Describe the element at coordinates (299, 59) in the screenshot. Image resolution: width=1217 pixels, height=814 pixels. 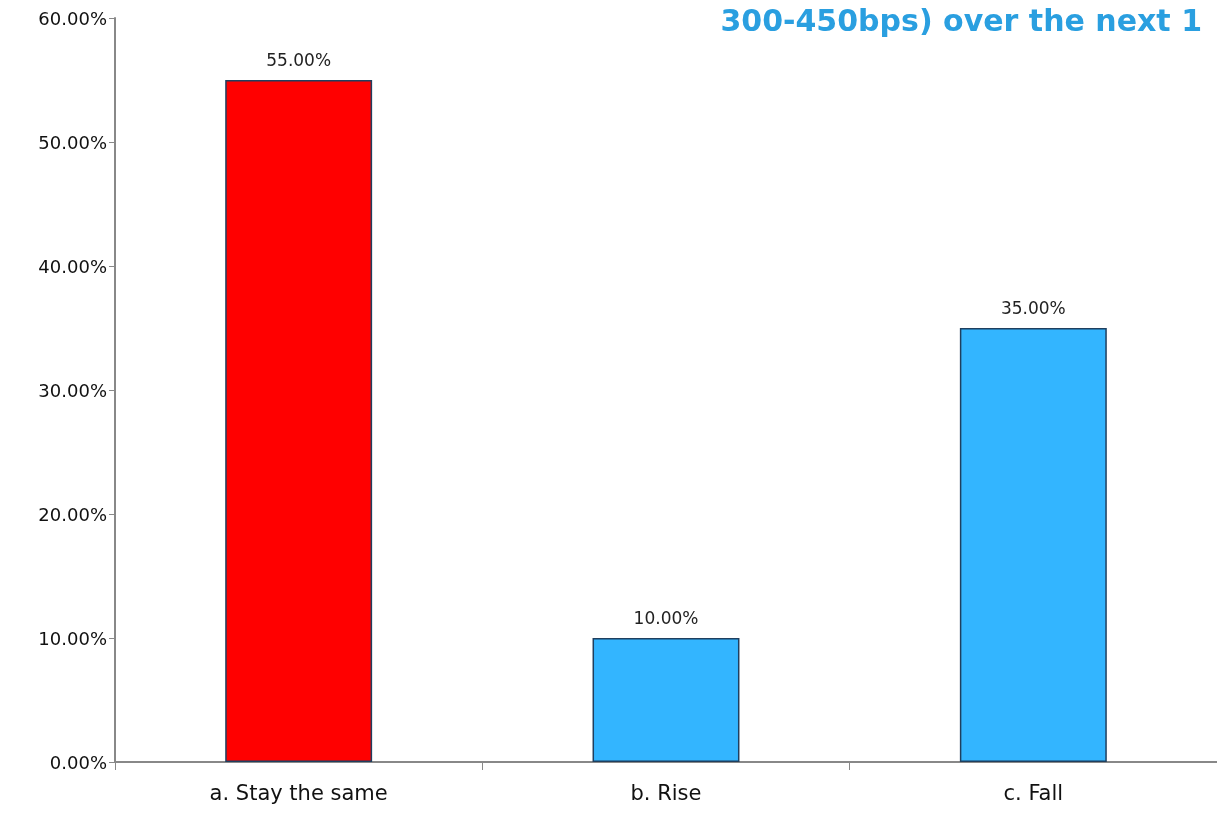
I see `data-label: 55.00%` at that location.